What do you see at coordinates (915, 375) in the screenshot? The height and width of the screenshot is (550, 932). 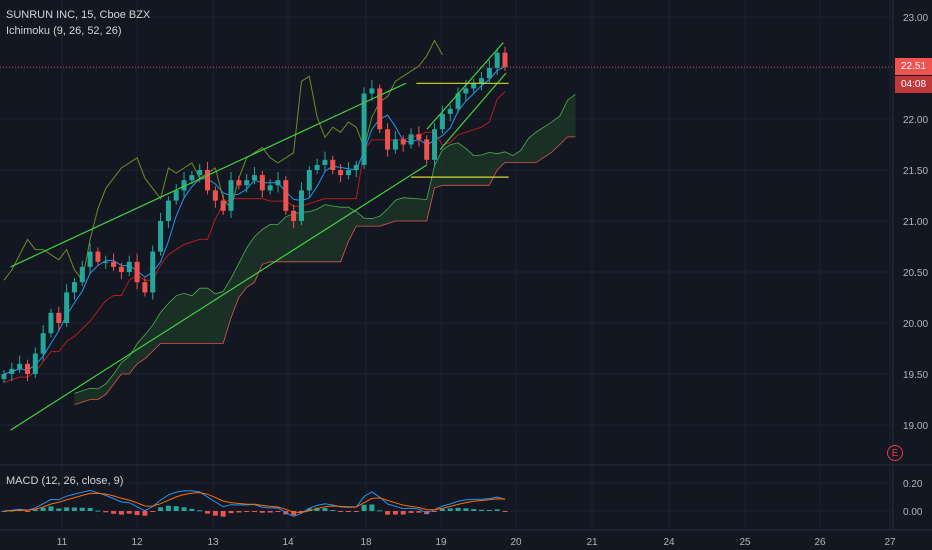 I see `price-tick-label: 19.50` at bounding box center [915, 375].